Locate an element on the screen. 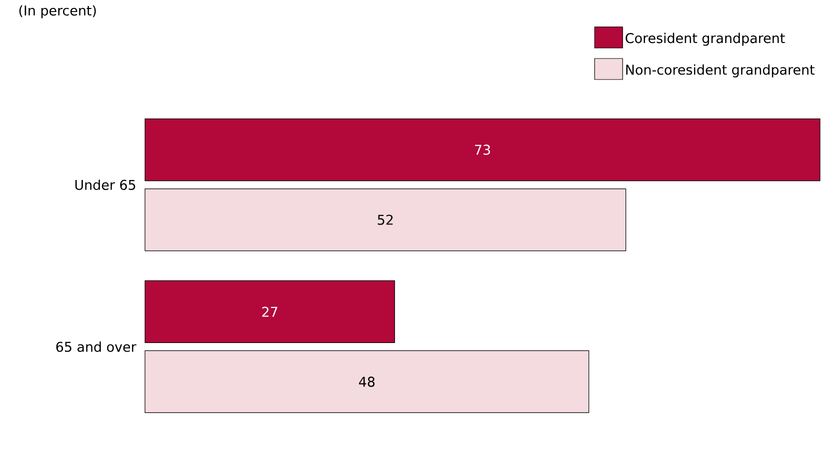 The width and height of the screenshot is (824, 460). y-tick-label: Under 65 is located at coordinates (105, 185).